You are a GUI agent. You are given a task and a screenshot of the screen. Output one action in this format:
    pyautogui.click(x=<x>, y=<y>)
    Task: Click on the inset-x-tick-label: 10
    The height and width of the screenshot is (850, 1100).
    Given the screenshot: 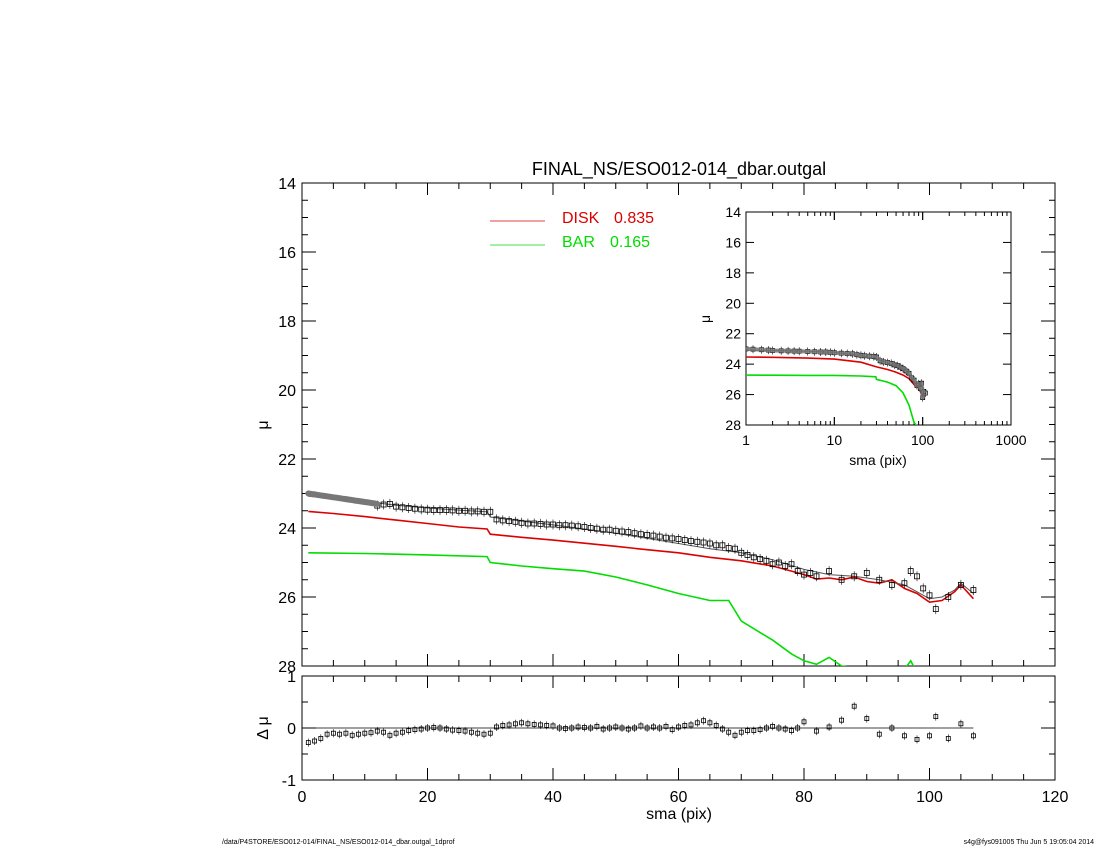 What is the action you would take?
    pyautogui.click(x=835, y=440)
    